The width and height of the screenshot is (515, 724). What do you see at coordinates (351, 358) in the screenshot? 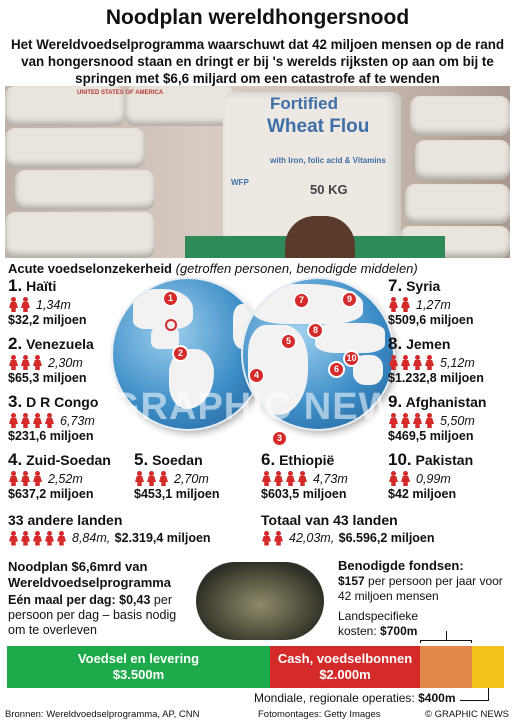
I see `marker-10: 10` at bounding box center [351, 358].